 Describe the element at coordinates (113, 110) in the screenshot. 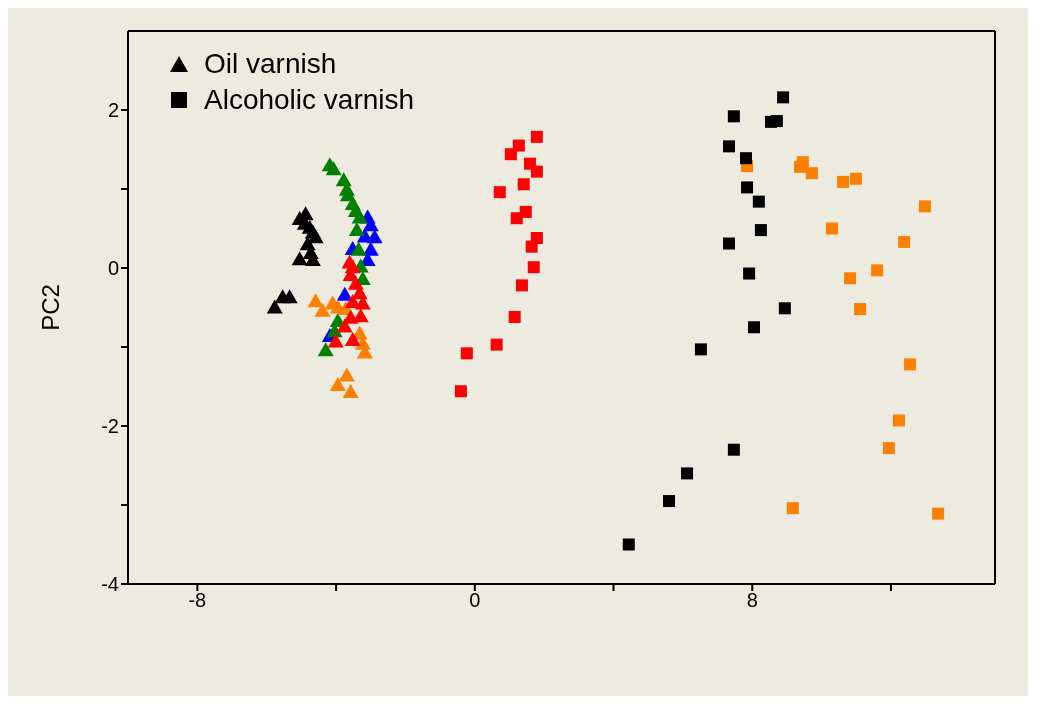

I see `y-tick-label: 2` at that location.